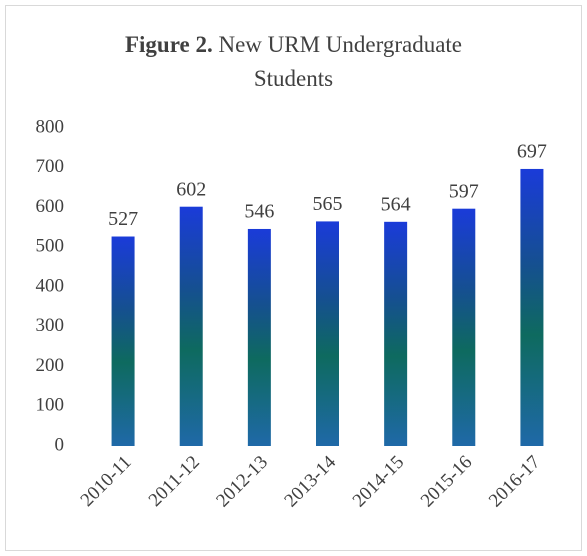  I want to click on y-tick-label: 200, so click(50, 365).